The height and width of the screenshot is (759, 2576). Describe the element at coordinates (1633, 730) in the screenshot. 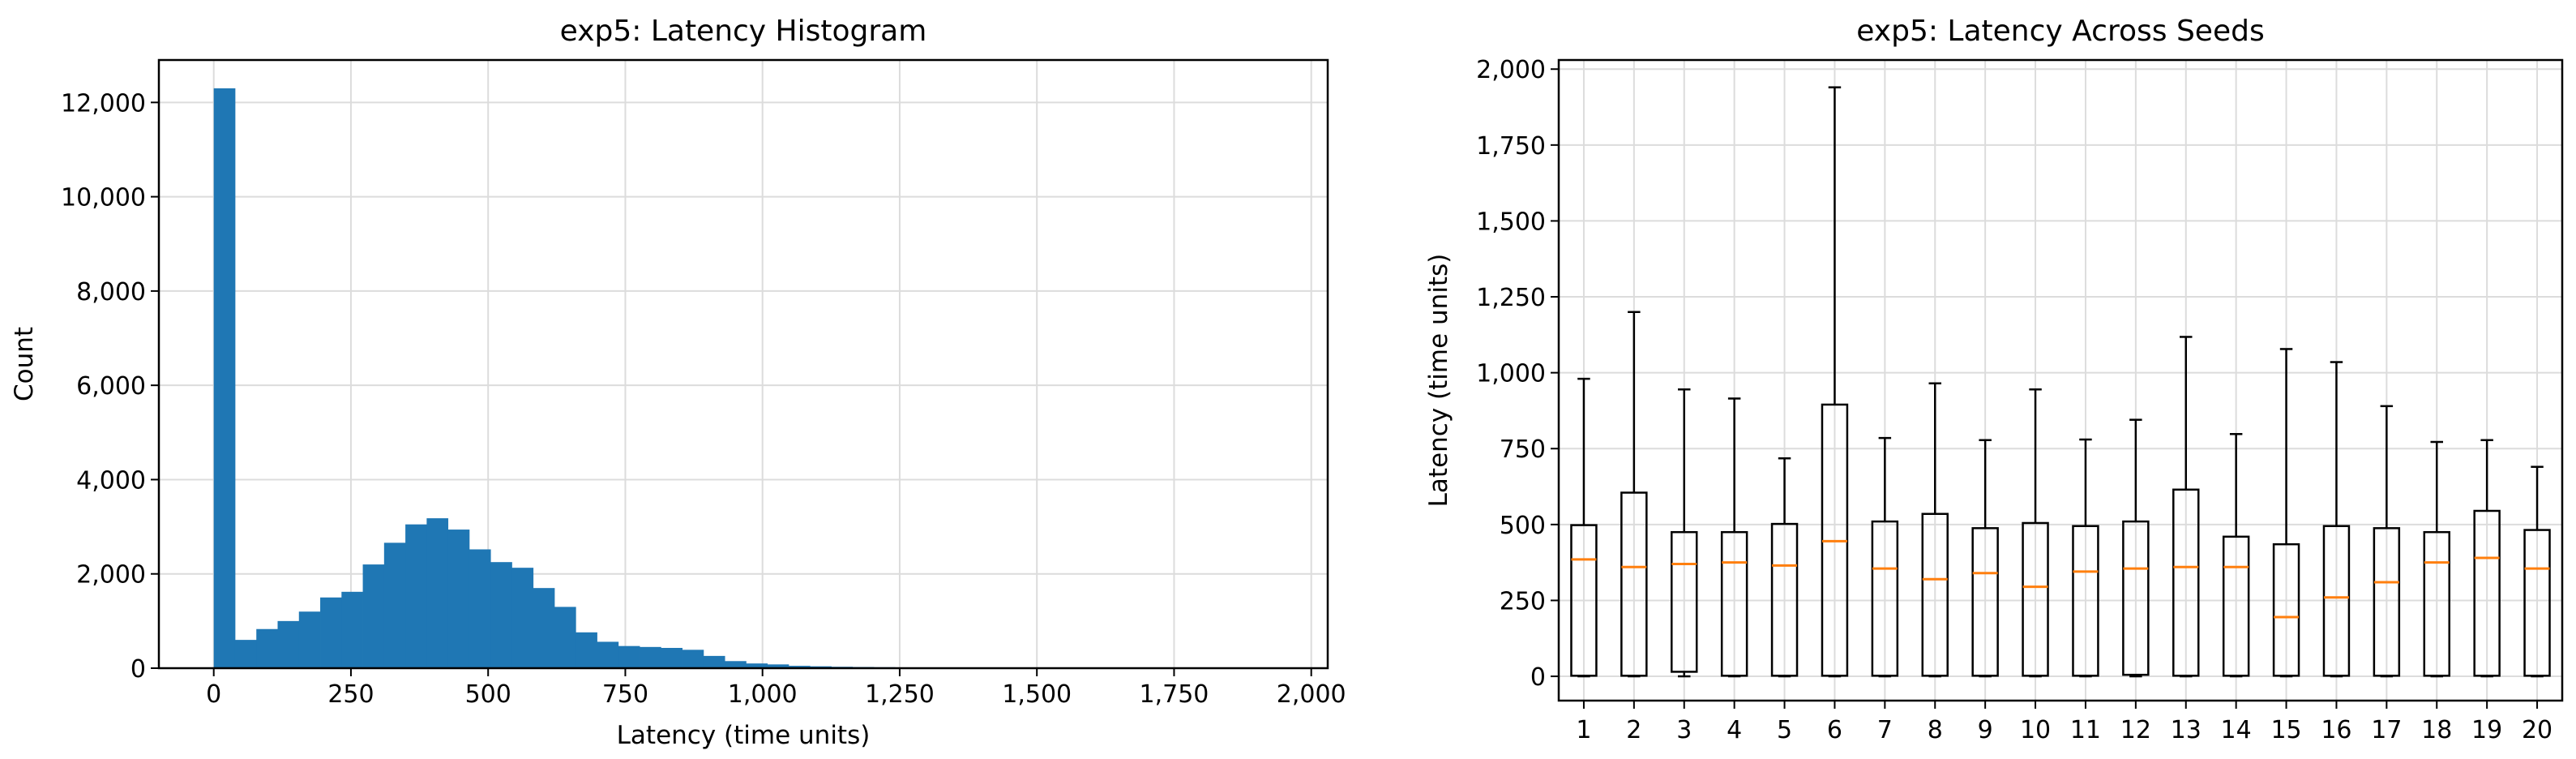

I see `boxplot-x-tick-label: 2` at that location.